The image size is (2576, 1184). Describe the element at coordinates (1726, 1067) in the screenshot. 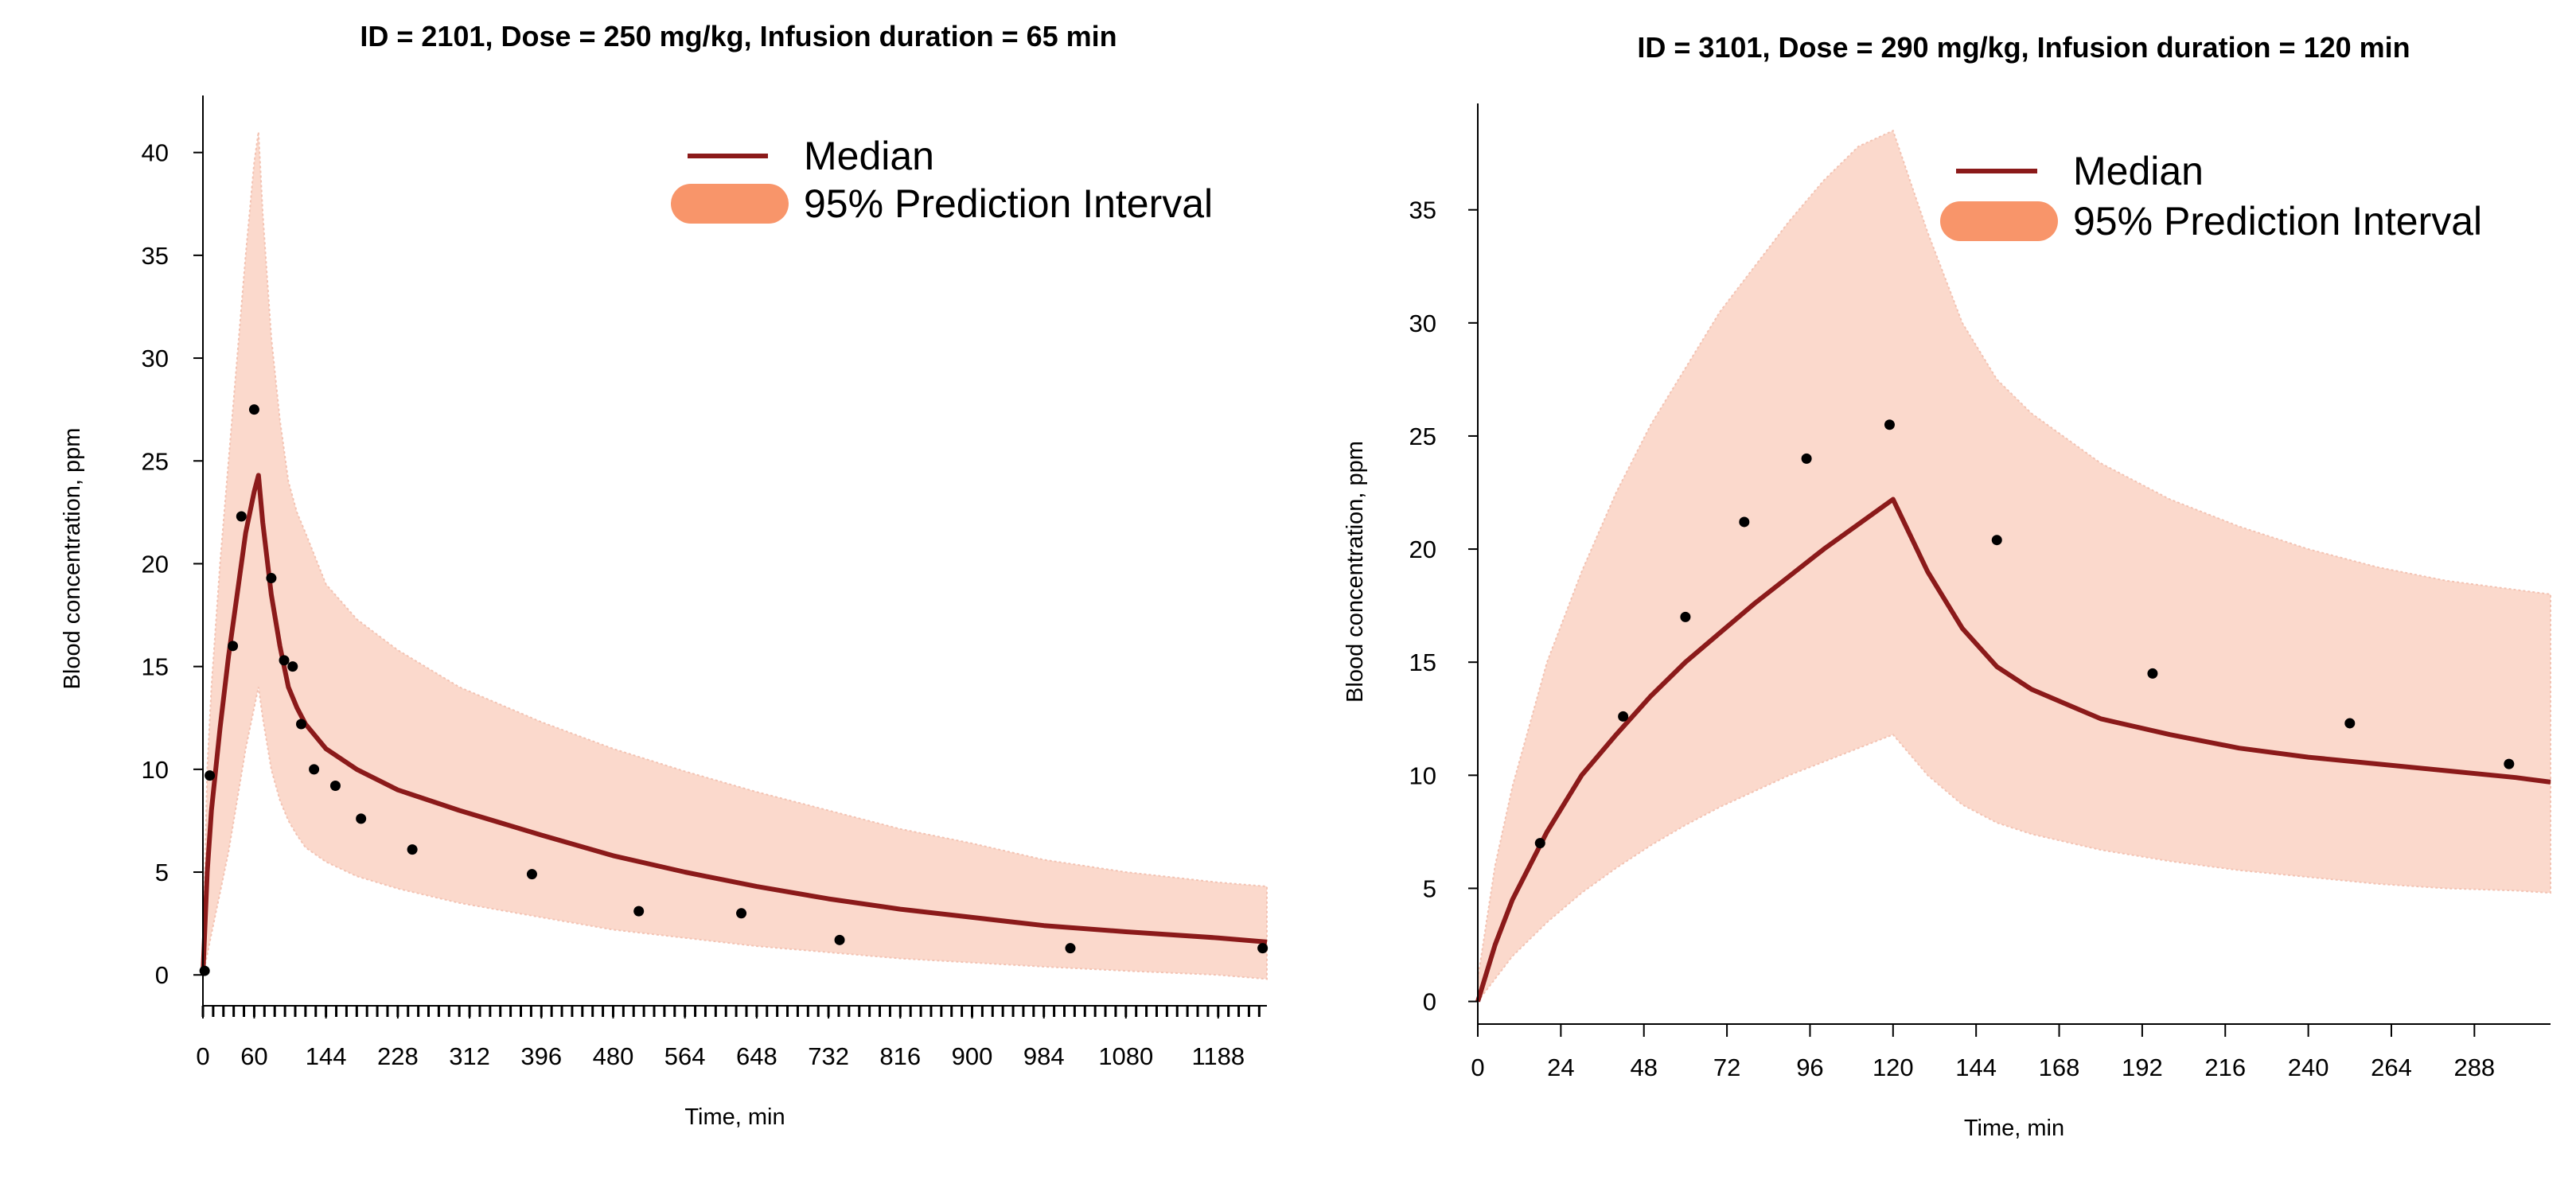

I see `x-tick-label: 72` at that location.